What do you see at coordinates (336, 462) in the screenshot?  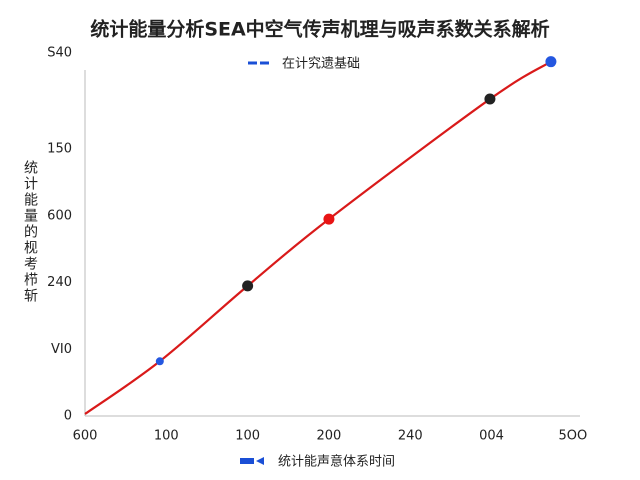 I see `x-axis-label: 统计能声意体系时间` at bounding box center [336, 462].